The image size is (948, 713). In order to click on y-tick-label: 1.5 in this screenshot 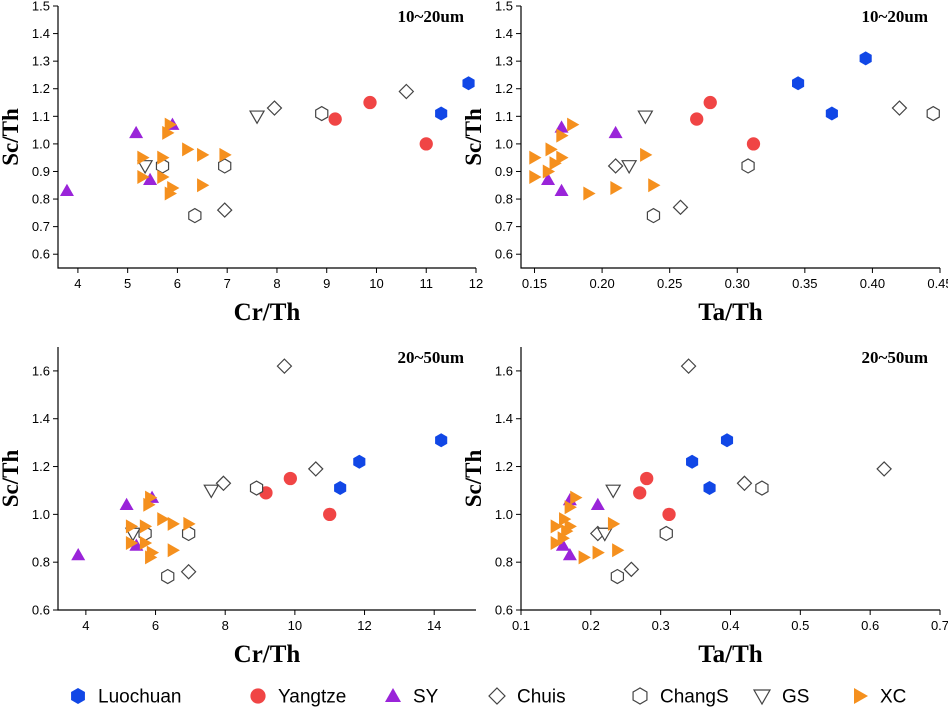, I will do `click(41, 7)`.